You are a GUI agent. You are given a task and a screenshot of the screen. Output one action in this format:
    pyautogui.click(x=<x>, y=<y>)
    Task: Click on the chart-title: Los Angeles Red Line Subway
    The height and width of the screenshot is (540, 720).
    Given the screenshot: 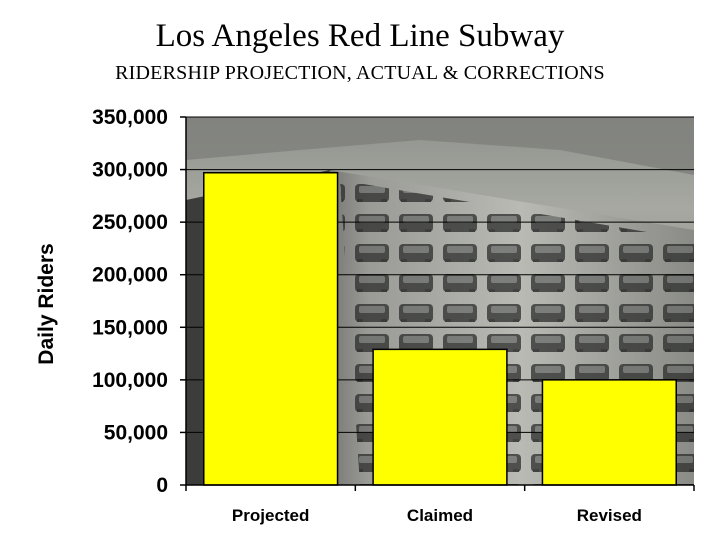 What is the action you would take?
    pyautogui.click(x=360, y=36)
    